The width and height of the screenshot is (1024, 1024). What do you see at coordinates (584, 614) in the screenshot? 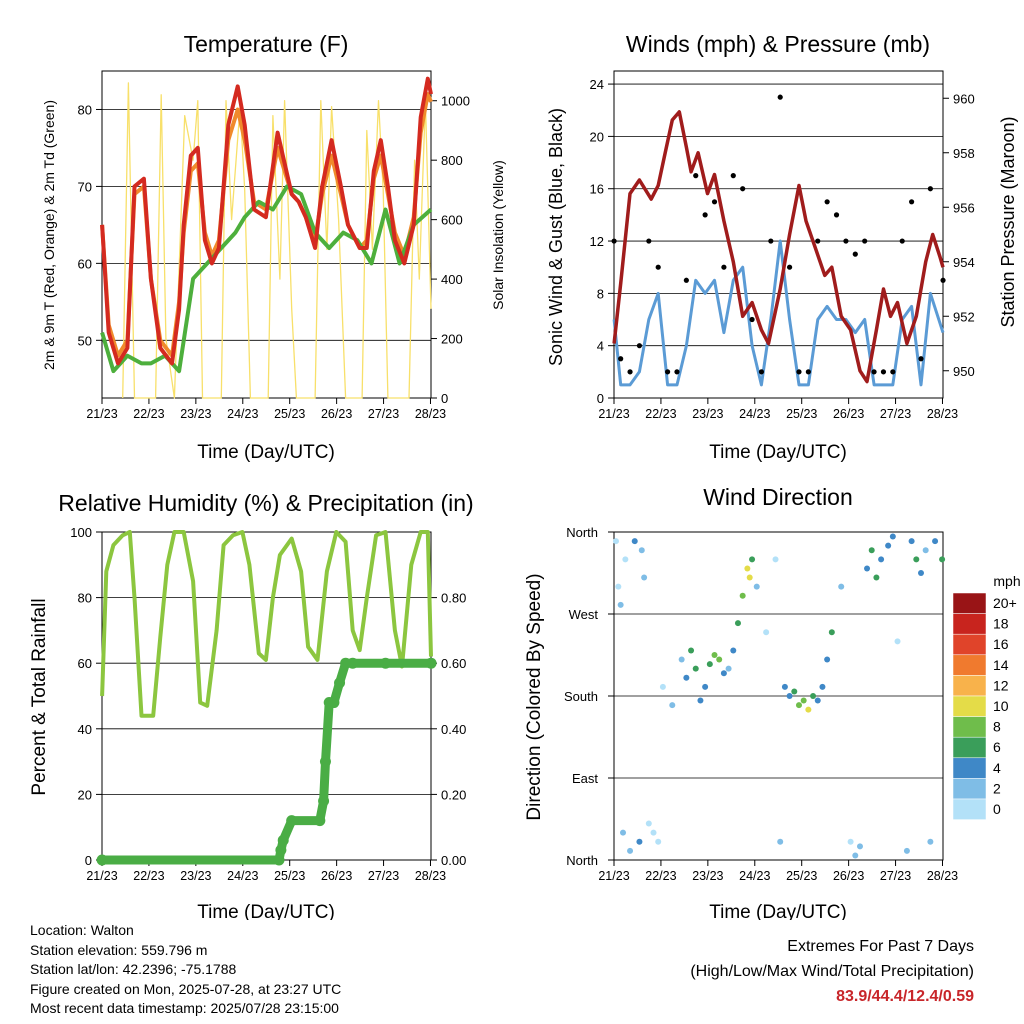
I see `direction-ytick-label: West` at bounding box center [584, 614].